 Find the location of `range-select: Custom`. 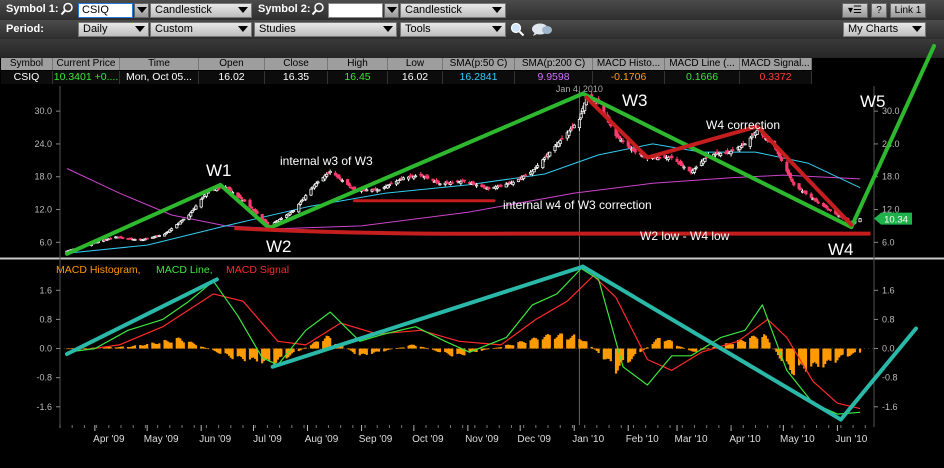

range-select: Custom is located at coordinates (201, 29).